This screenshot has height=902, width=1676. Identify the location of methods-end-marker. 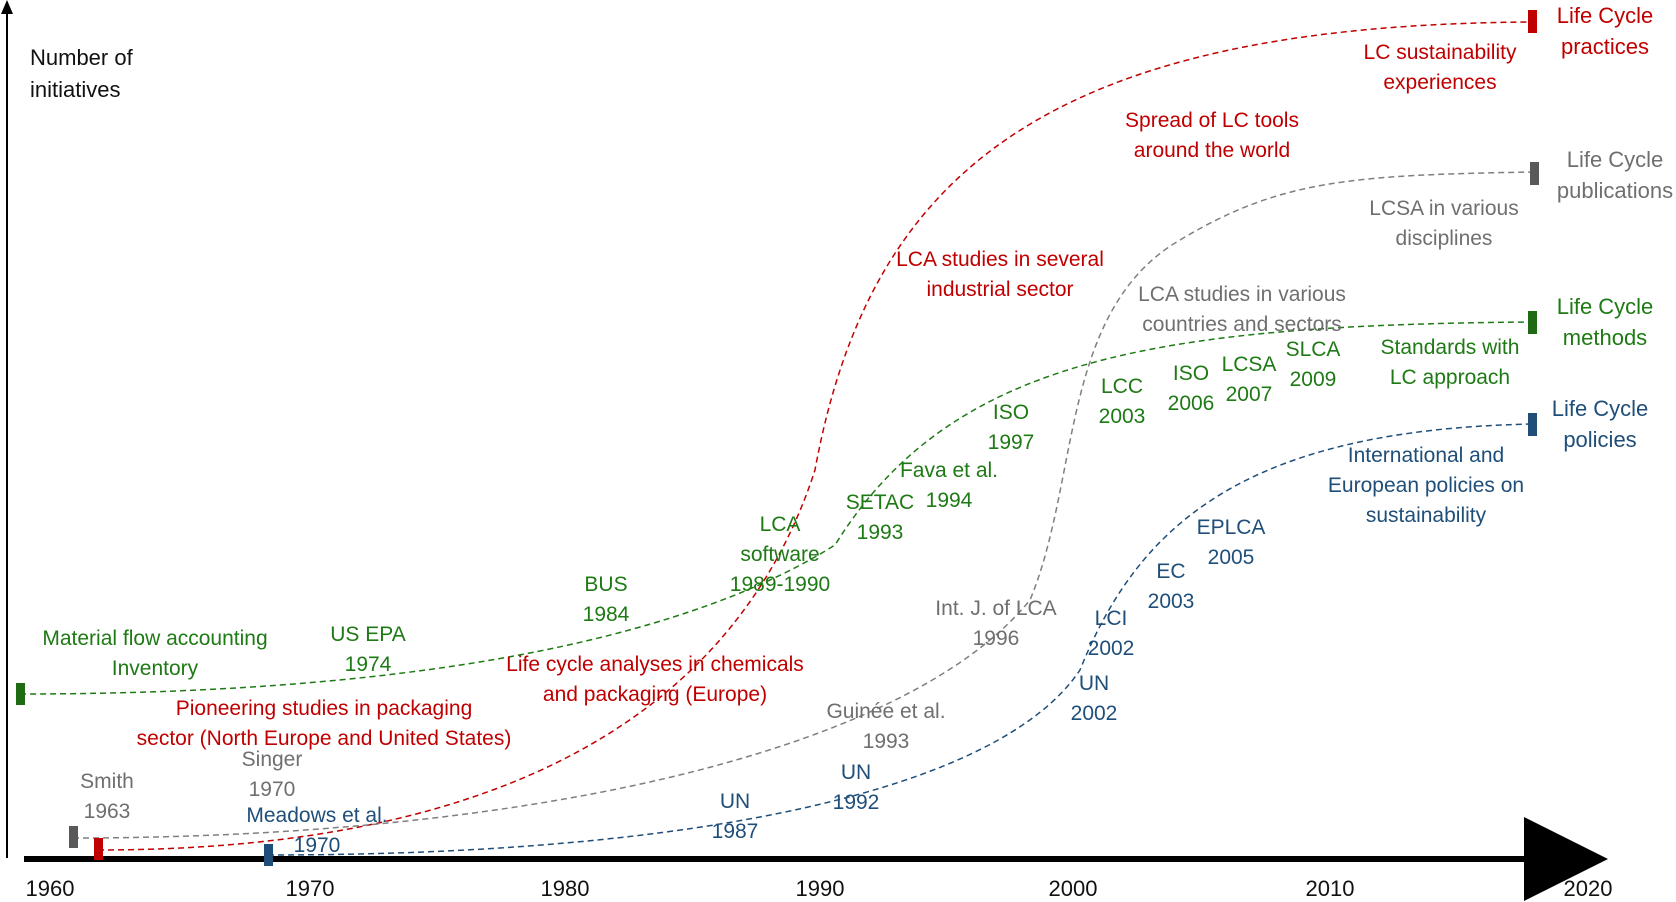
(1532, 322).